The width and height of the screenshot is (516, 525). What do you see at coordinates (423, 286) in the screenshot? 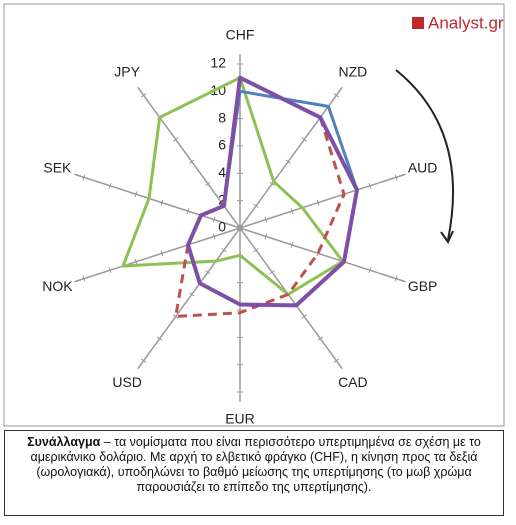
I see `category-label: GBP` at bounding box center [423, 286].